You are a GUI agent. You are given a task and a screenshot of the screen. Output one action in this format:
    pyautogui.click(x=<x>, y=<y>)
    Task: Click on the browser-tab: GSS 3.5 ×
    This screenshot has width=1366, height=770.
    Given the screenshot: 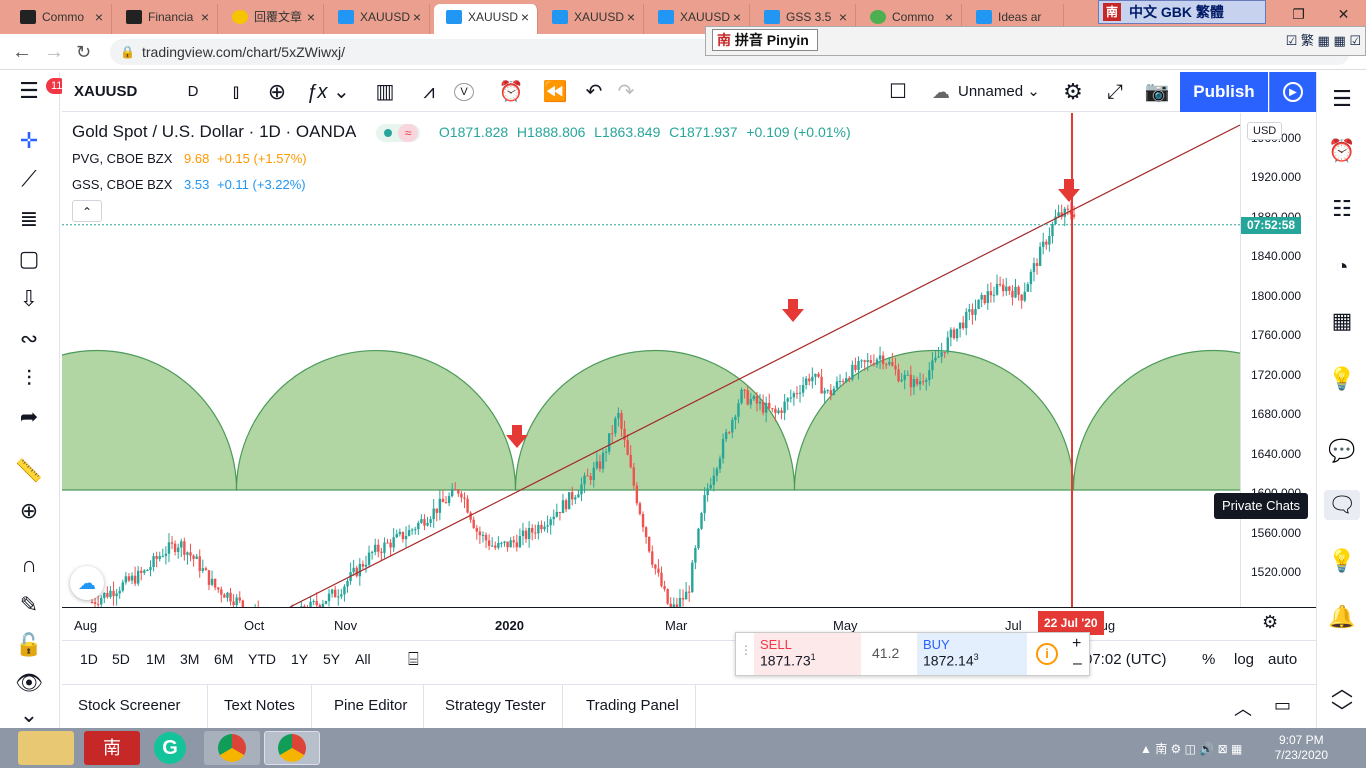 What is the action you would take?
    pyautogui.click(x=804, y=19)
    